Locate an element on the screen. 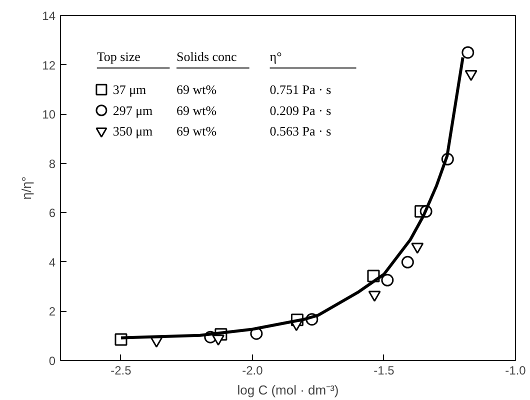 The image size is (530, 400). y-tick-label: 10 is located at coordinates (49, 115).